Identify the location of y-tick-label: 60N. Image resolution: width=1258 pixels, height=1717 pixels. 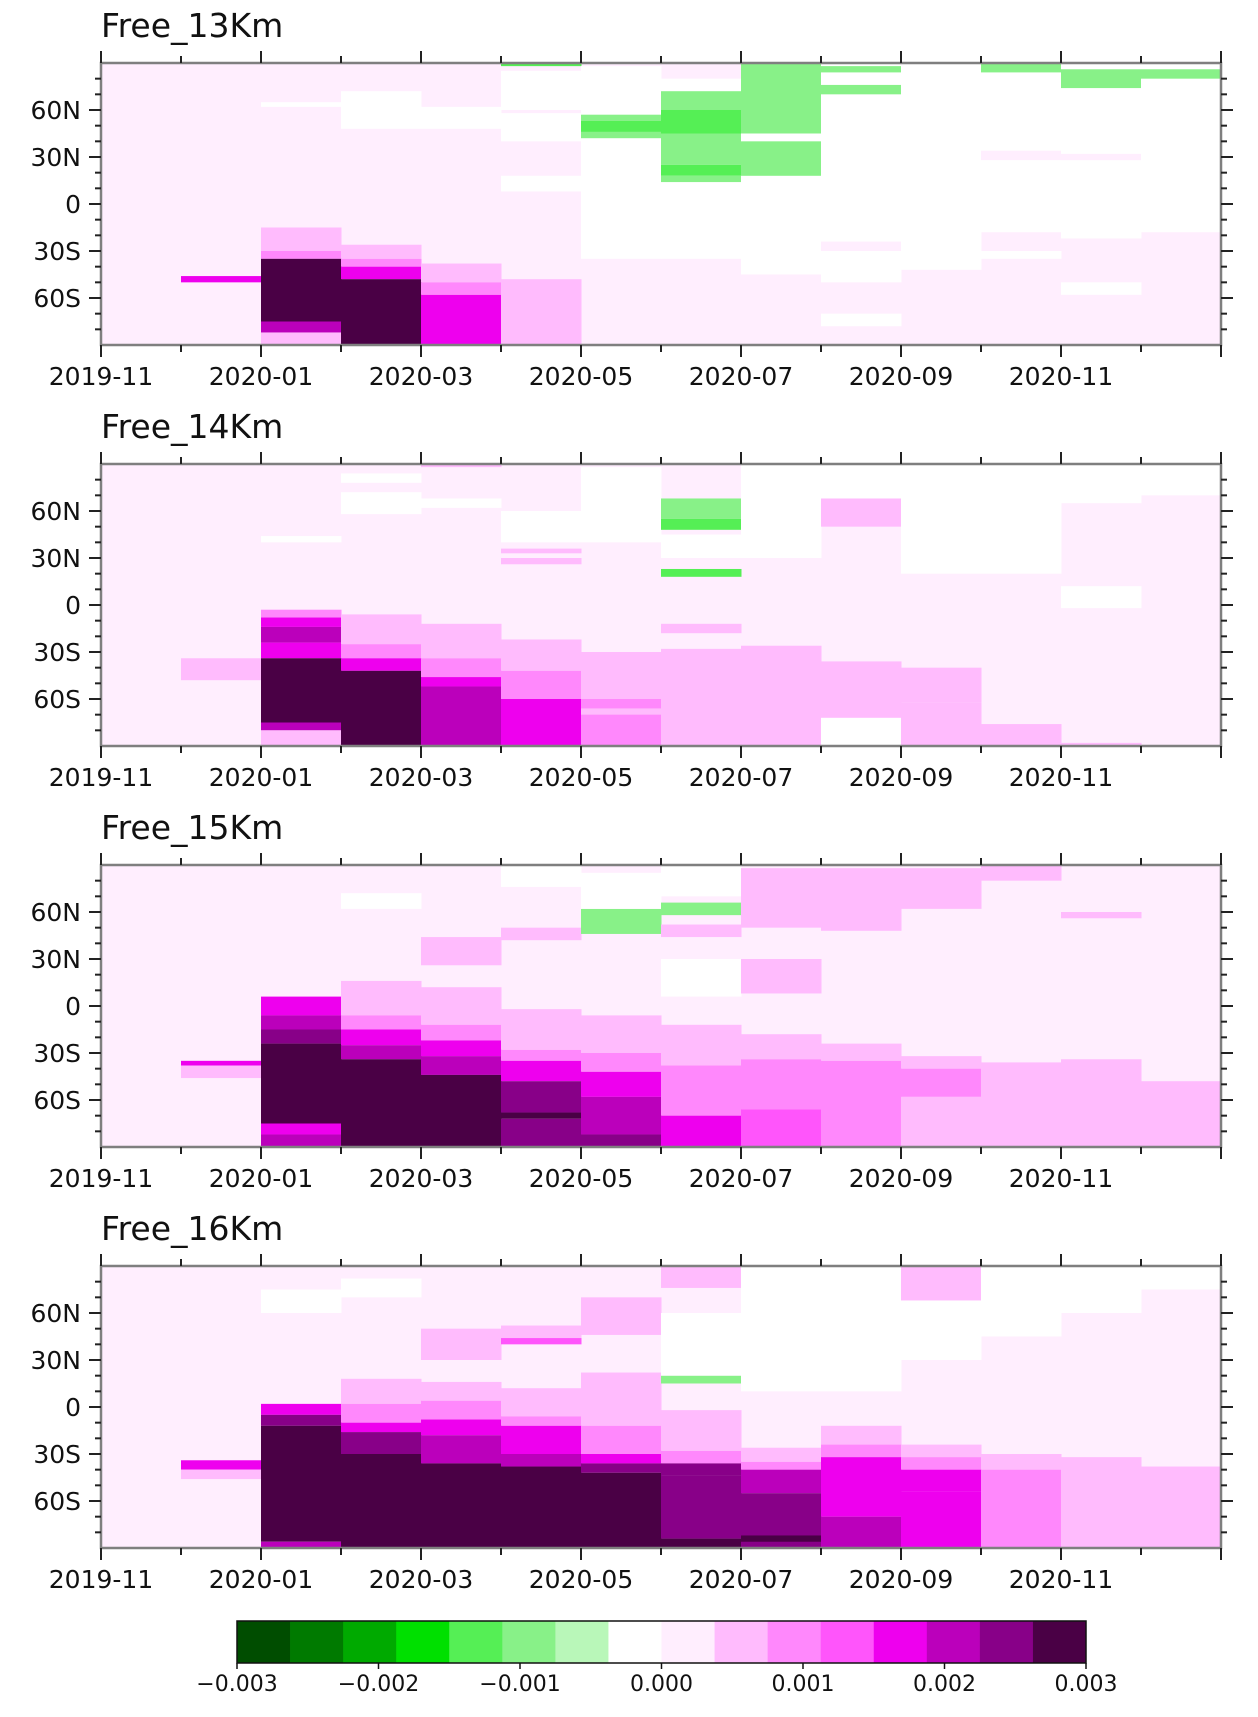
(55, 511).